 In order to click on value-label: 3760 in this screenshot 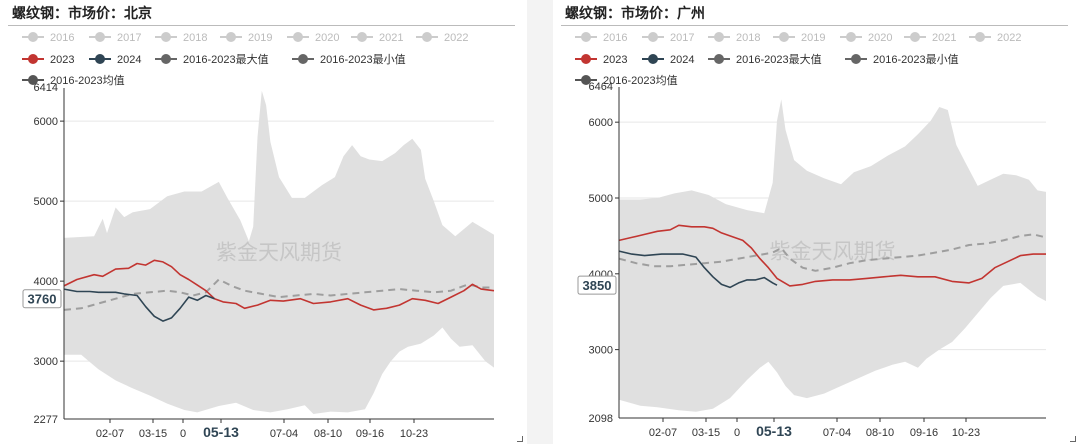, I will do `click(42, 299)`.